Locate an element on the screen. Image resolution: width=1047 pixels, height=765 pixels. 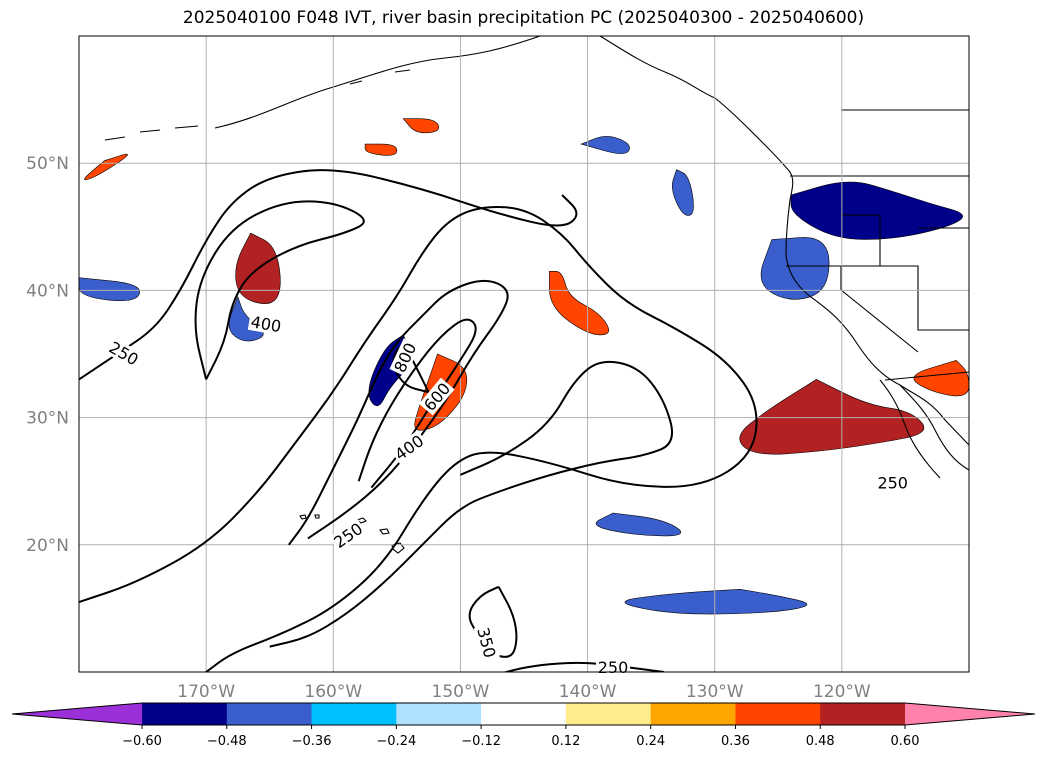
lon-tick-label: 170°W is located at coordinates (206, 692).